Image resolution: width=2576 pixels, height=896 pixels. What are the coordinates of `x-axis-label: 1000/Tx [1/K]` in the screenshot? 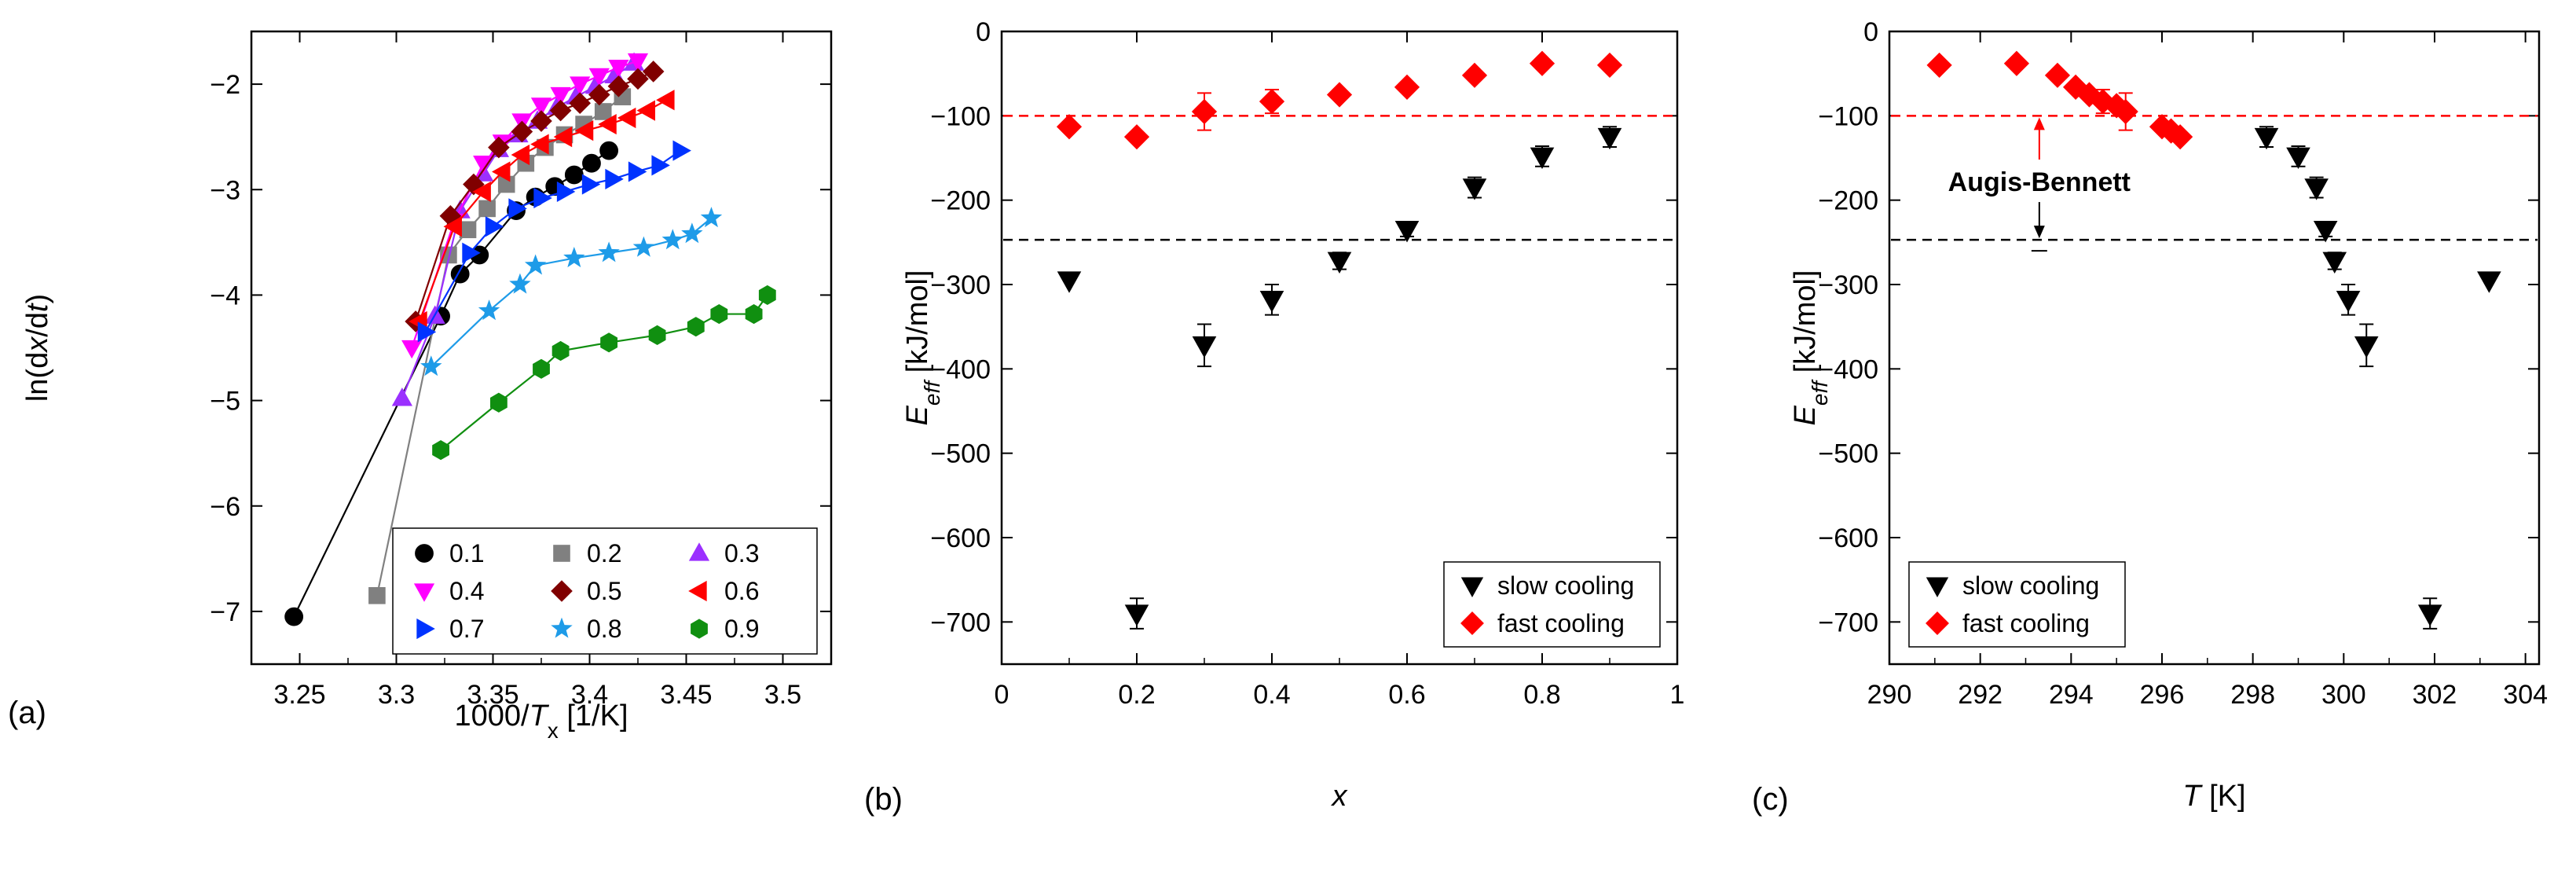 It's located at (541, 721).